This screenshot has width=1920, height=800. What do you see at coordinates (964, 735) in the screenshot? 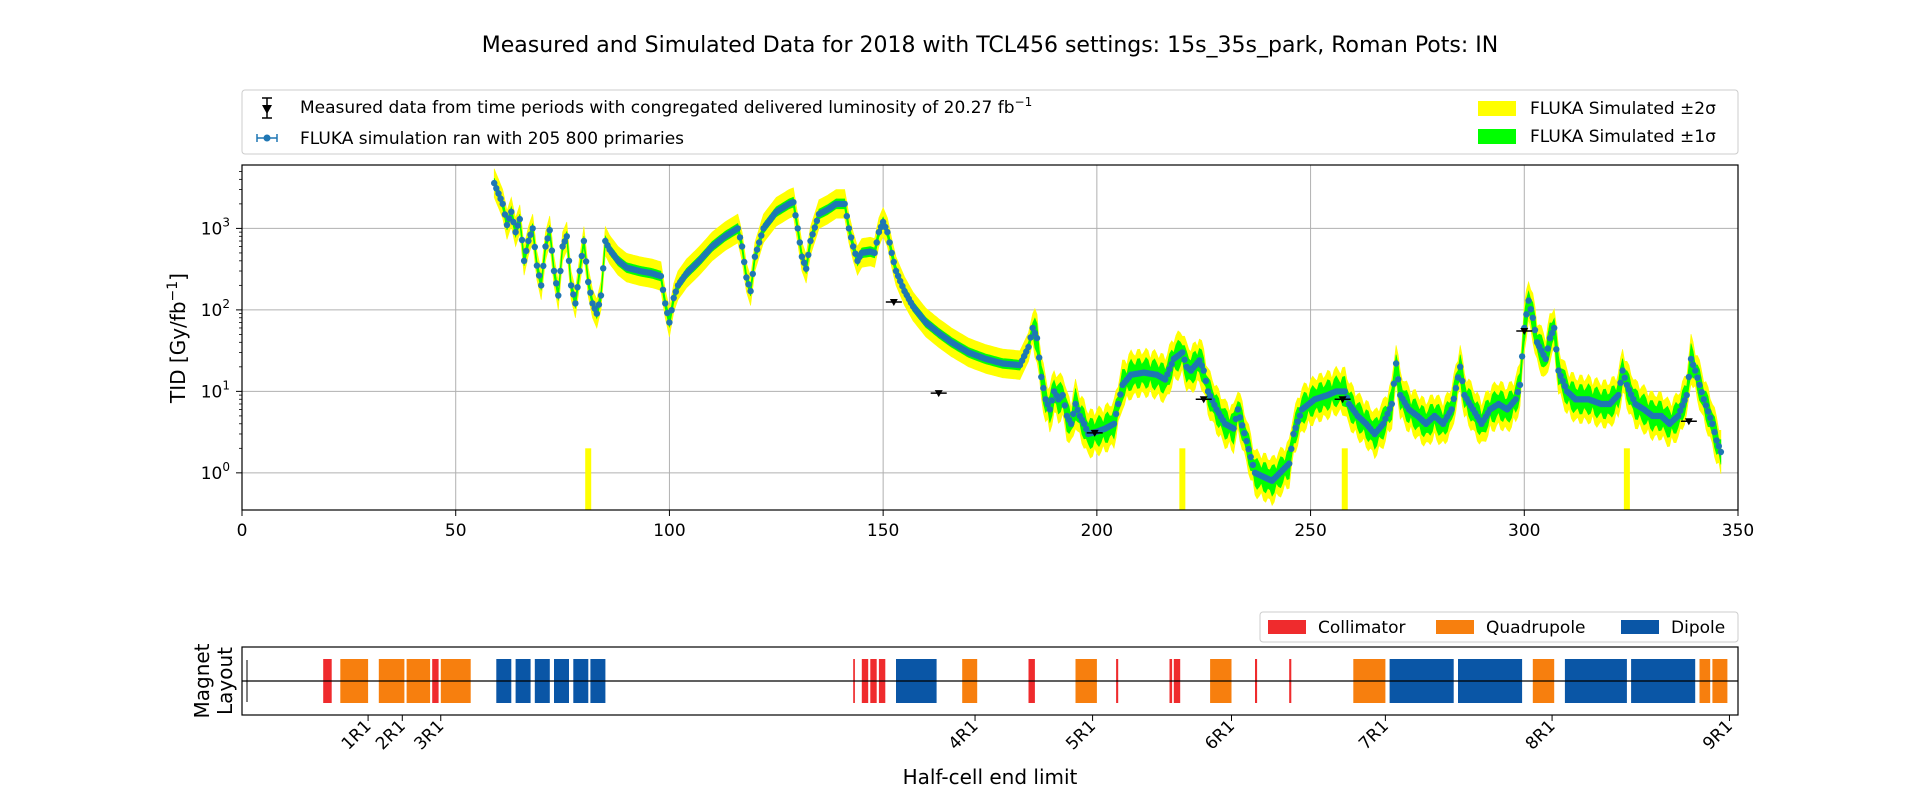
I see `layout-x-tick-label: 4R1` at bounding box center [964, 735].